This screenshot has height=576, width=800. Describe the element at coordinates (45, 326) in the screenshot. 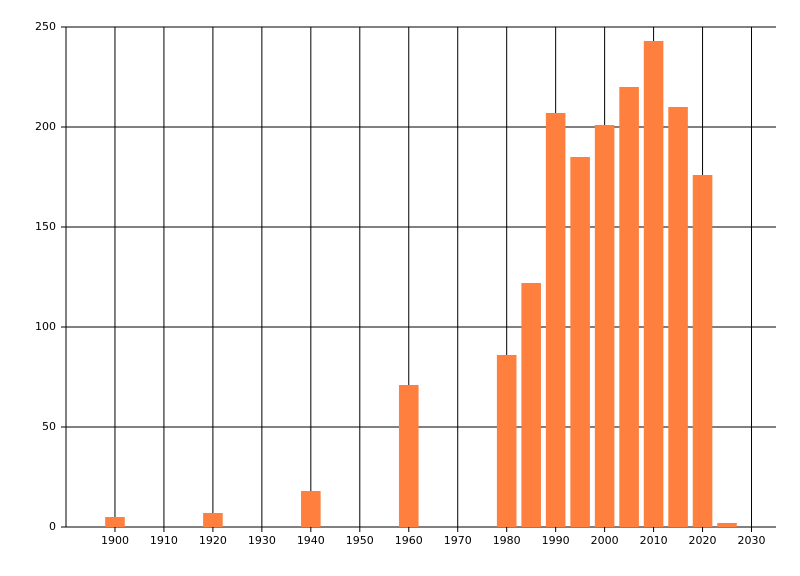

I see `y-tick-label: 100` at that location.